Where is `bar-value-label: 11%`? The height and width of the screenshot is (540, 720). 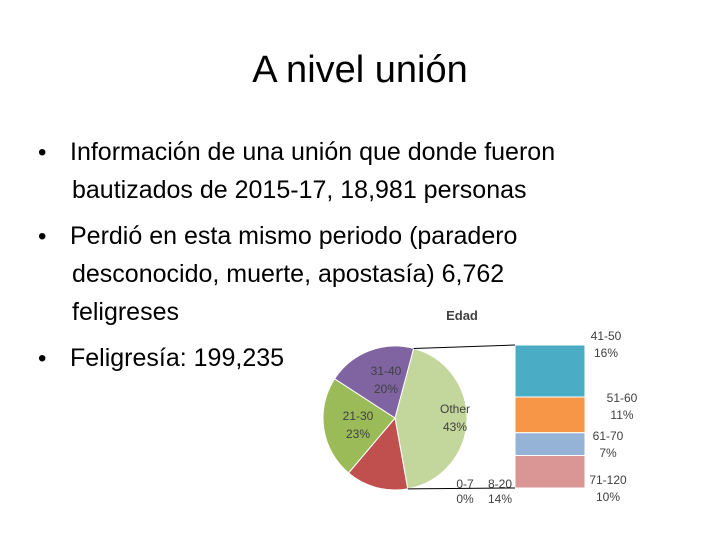 bar-value-label: 11% is located at coordinates (621, 415).